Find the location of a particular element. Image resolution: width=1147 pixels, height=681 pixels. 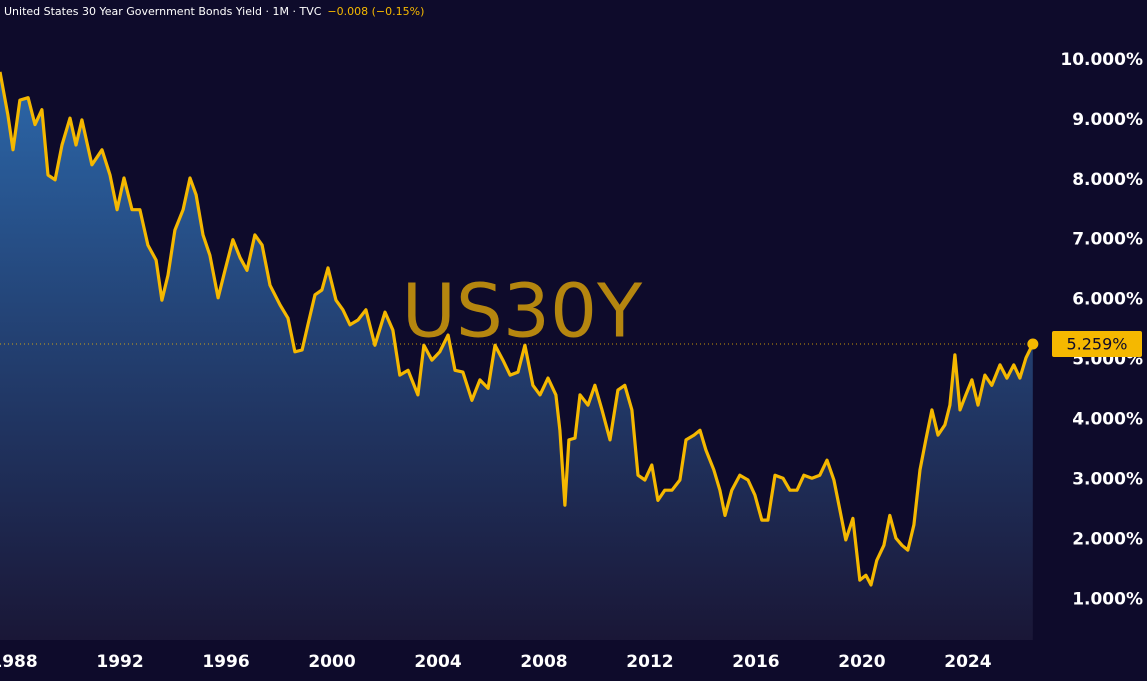

x-tick-label: 2000 is located at coordinates (331, 662).